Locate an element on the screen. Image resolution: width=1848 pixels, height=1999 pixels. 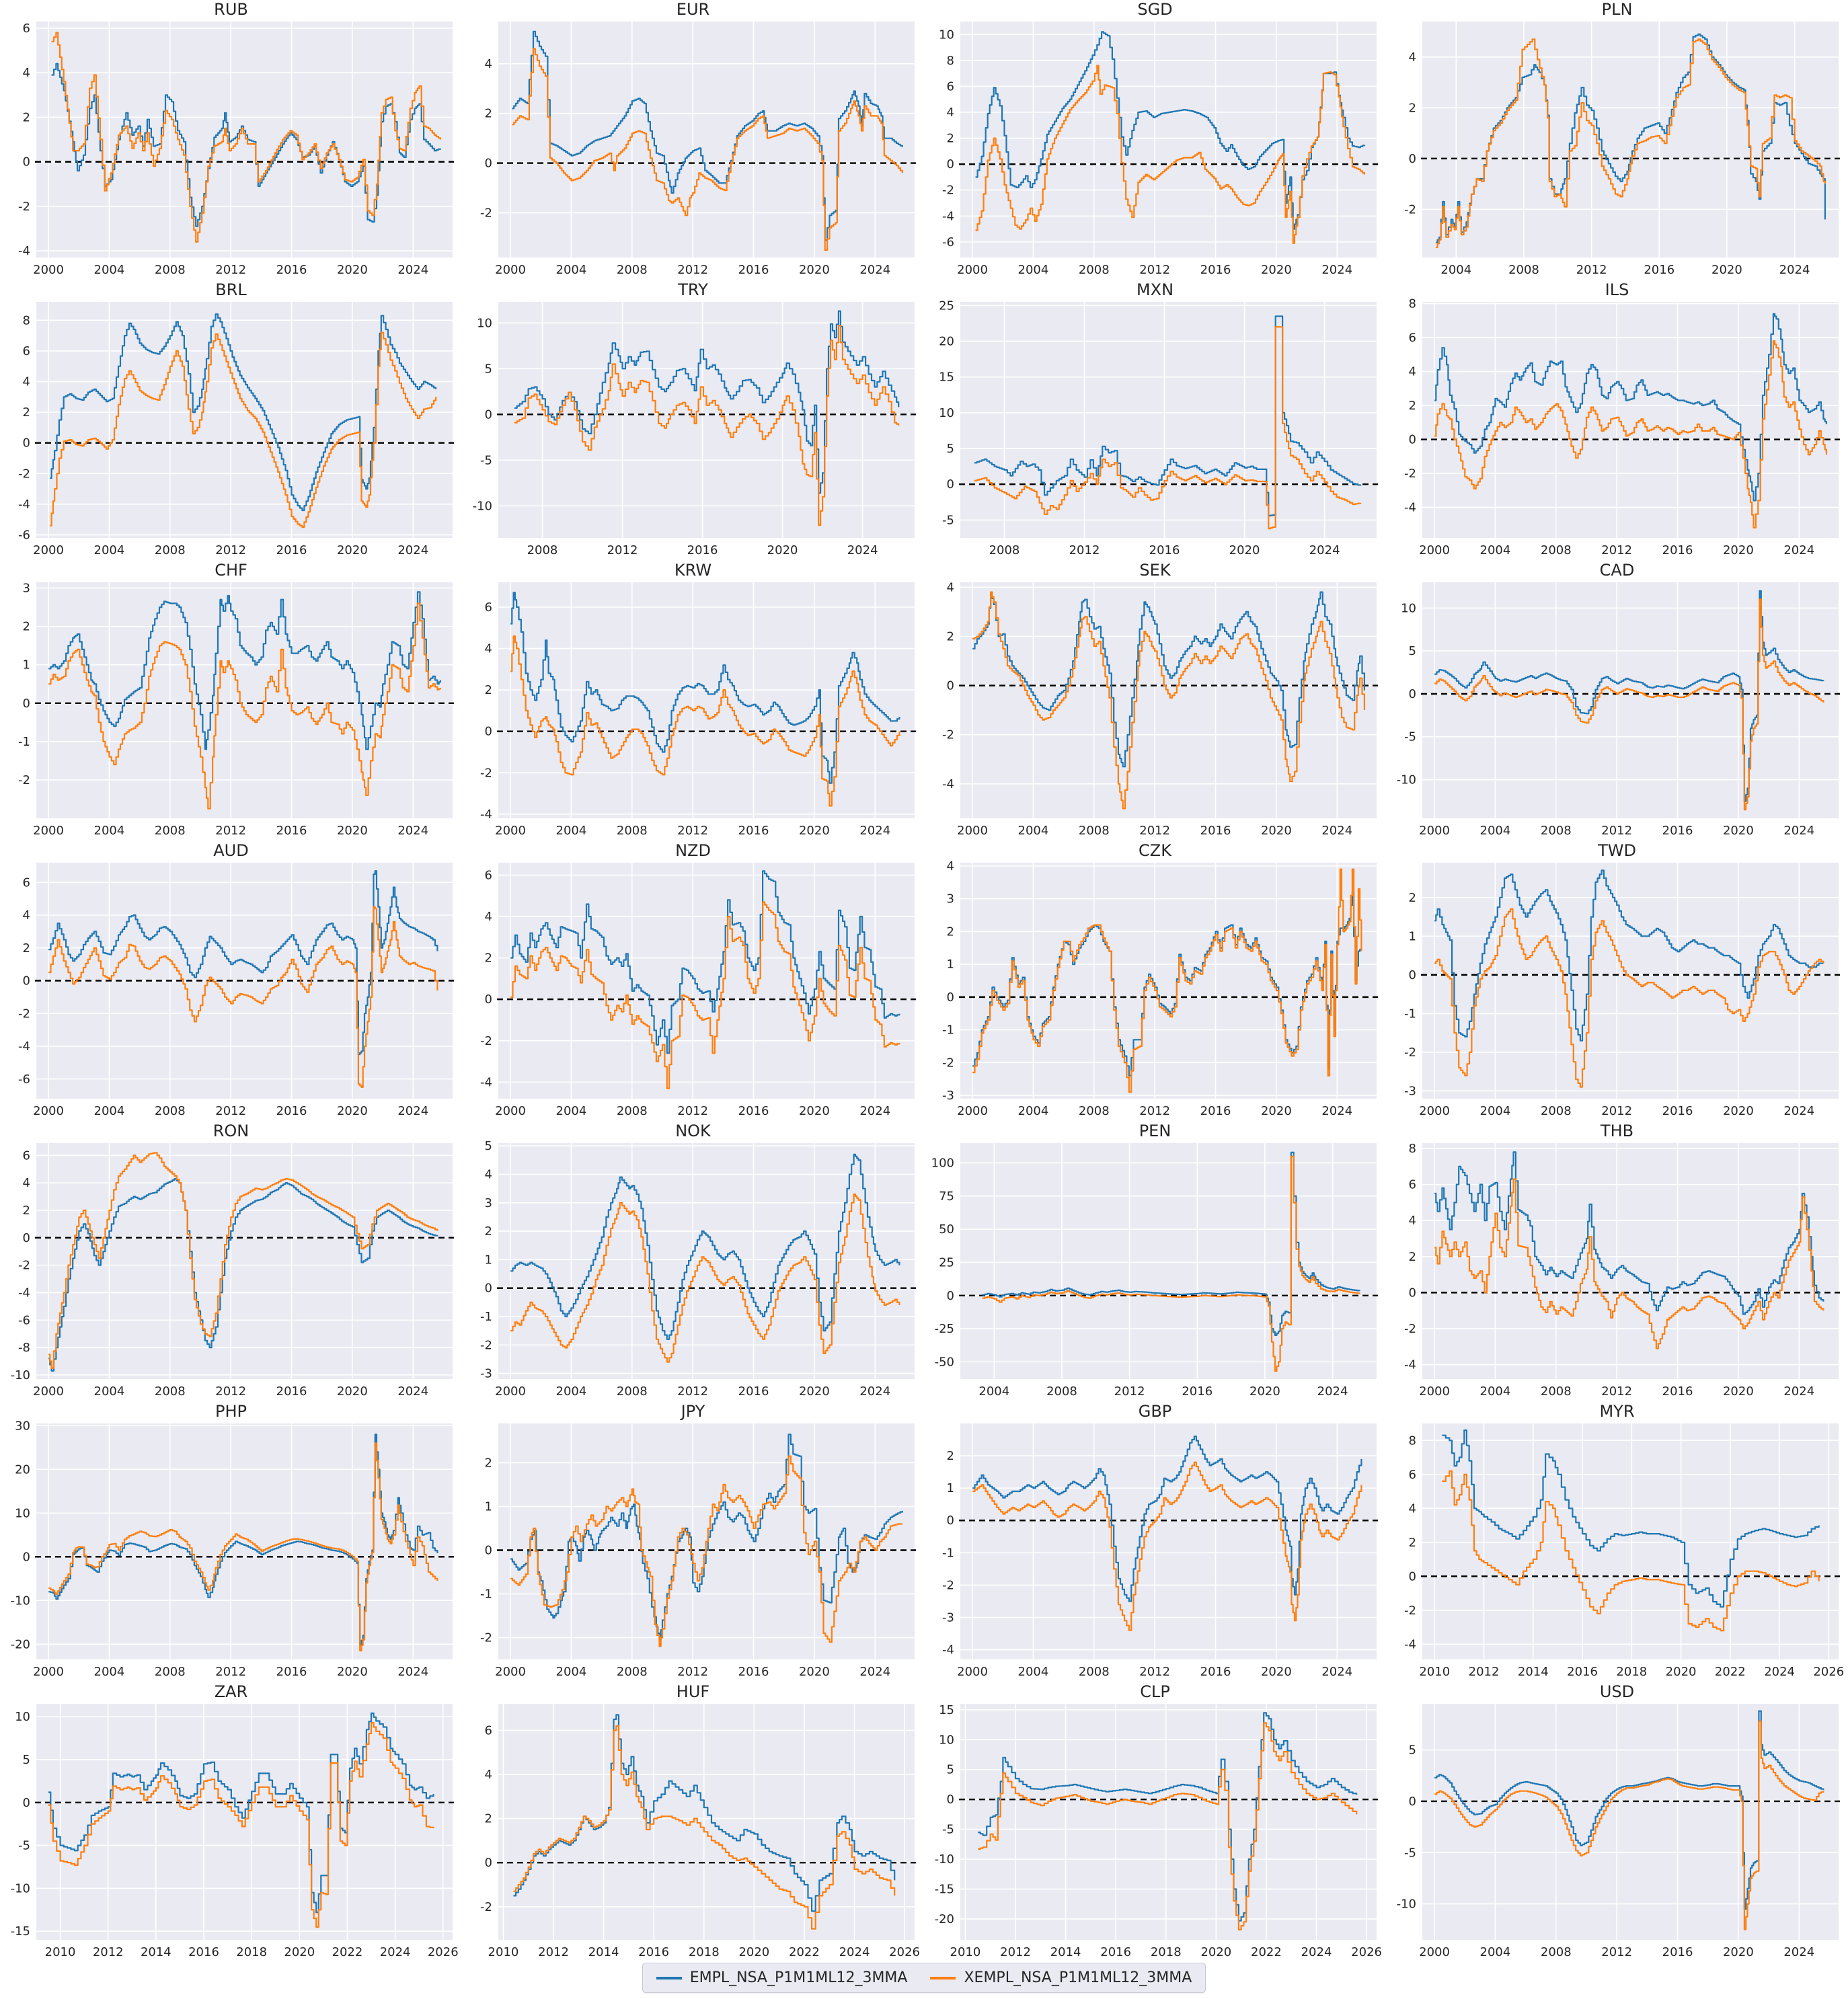
panel-title: PHP is located at coordinates (231, 1412).